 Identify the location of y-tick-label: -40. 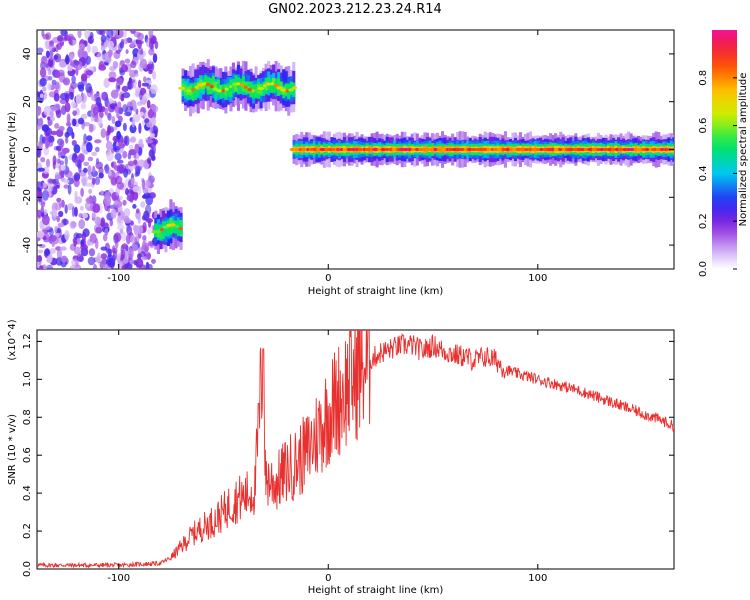
(27, 245).